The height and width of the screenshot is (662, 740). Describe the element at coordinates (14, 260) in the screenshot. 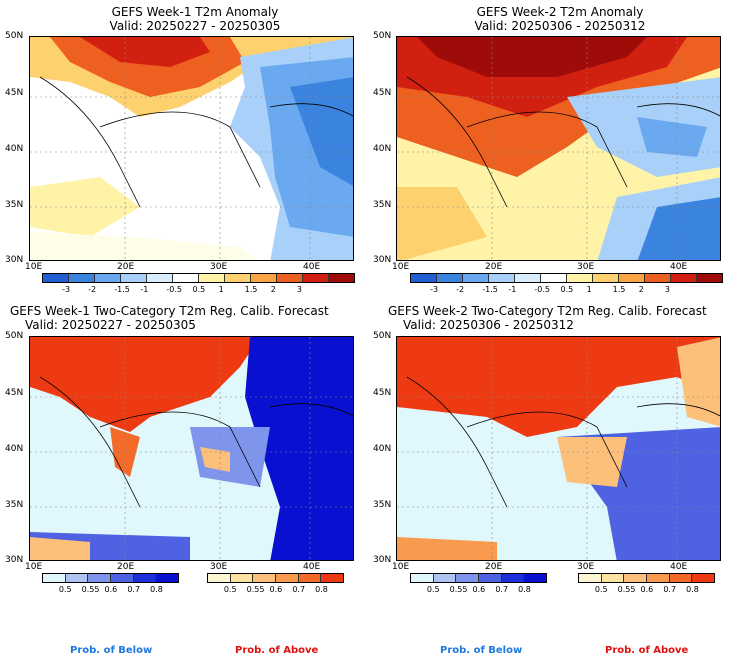

I see `lat-30n-p1: 30N` at that location.